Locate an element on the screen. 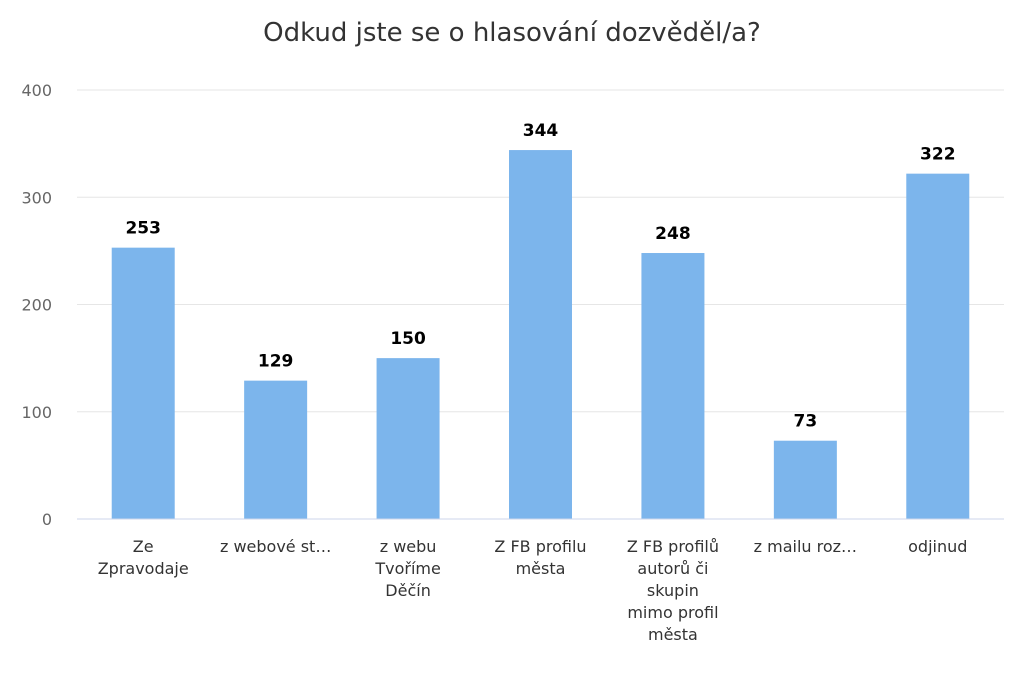  x-tick-label-line: autorů či is located at coordinates (672, 568).